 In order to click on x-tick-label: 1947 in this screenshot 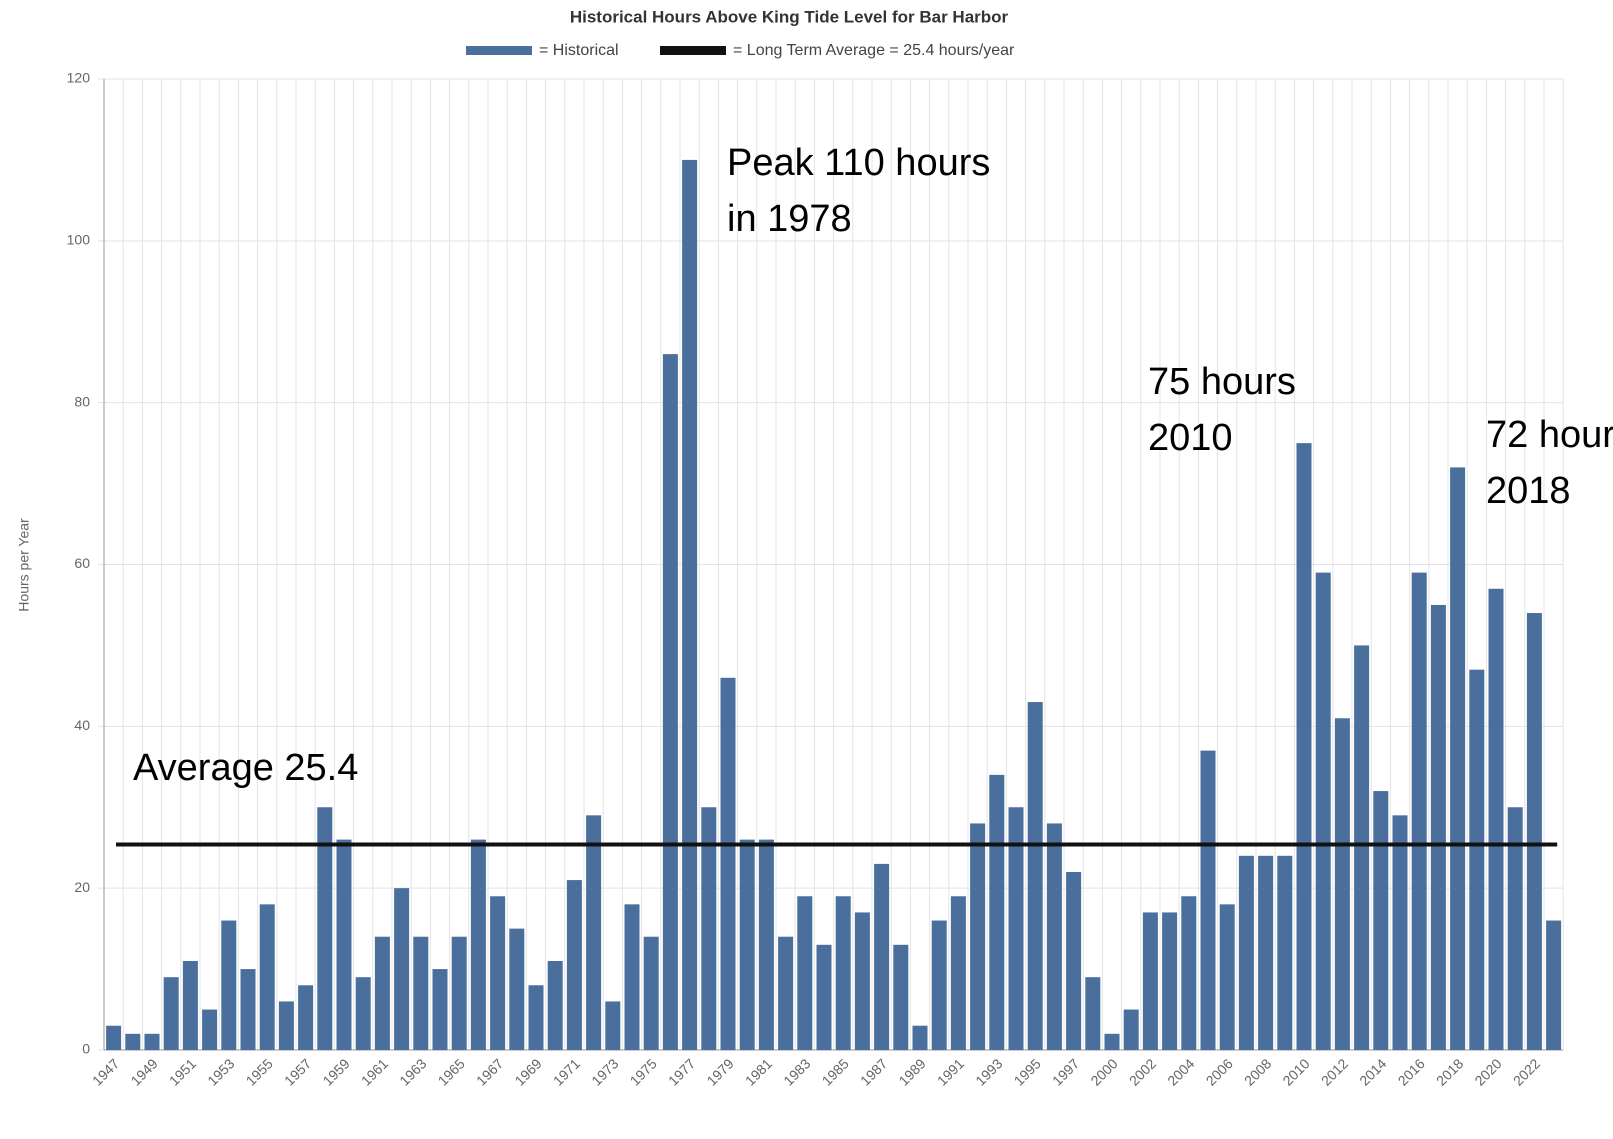, I will do `click(105, 1071)`.